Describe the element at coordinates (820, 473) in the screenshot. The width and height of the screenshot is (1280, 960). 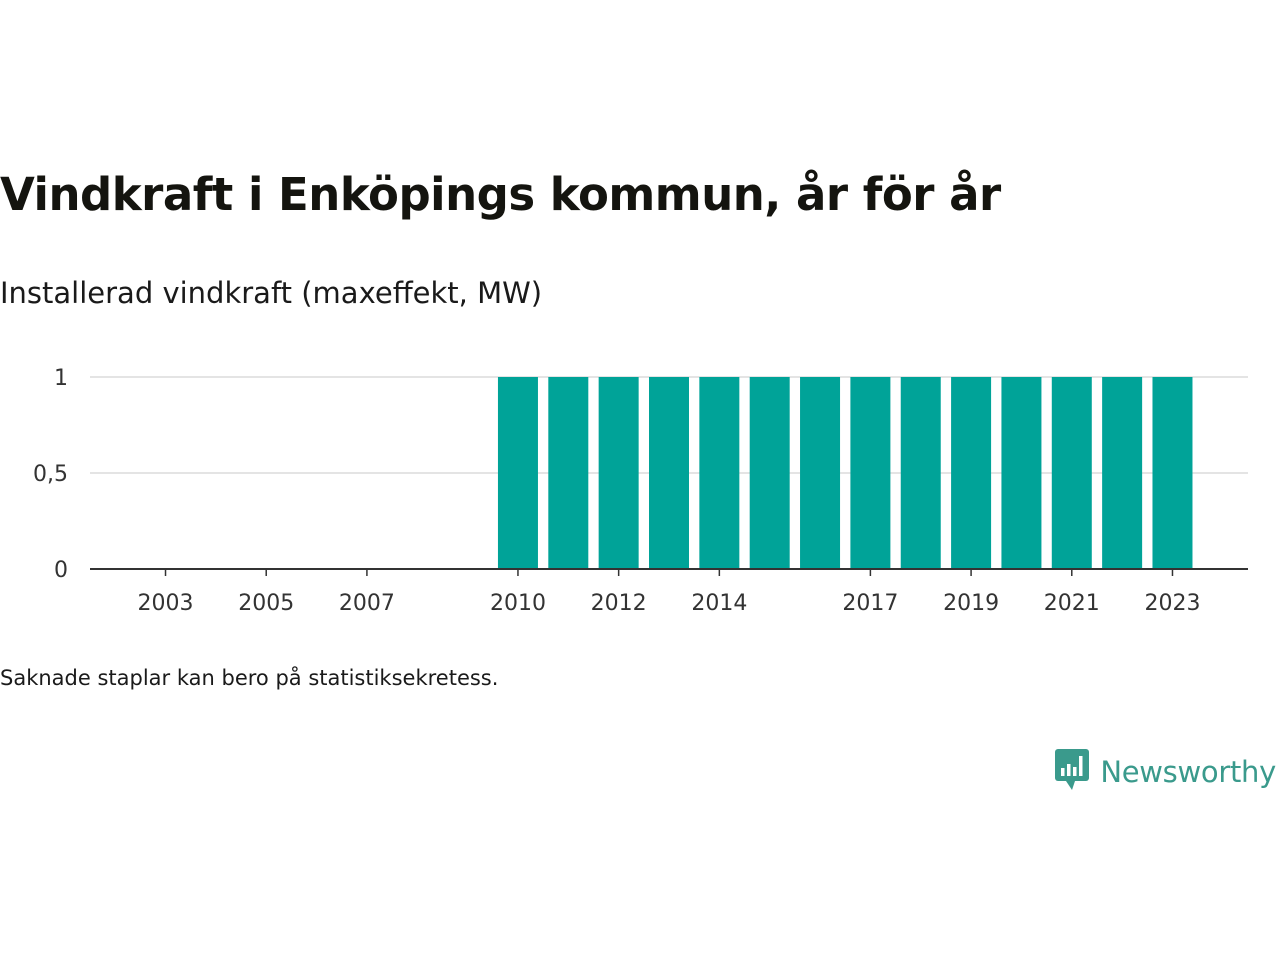
I see `bar-2016` at that location.